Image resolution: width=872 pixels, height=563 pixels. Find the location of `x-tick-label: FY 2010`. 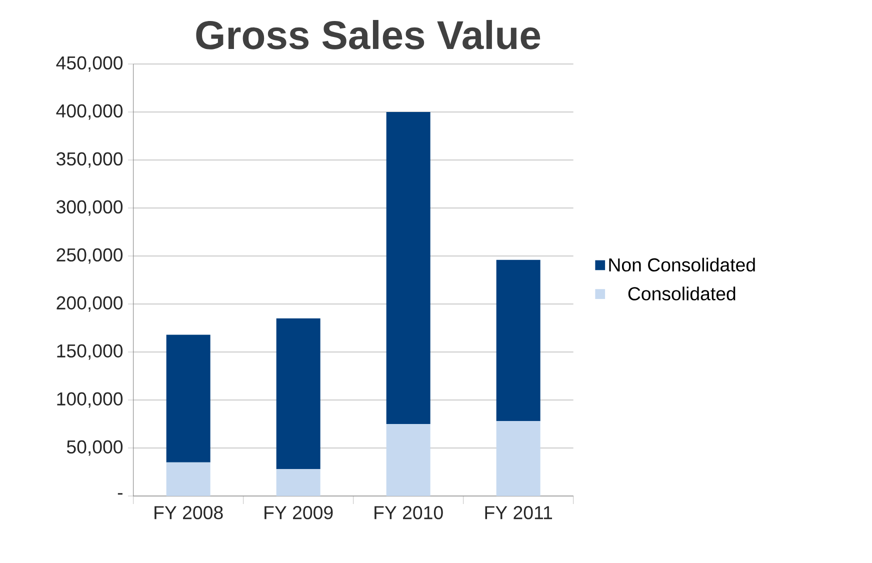

x-tick-label: FY 2010 is located at coordinates (408, 513).